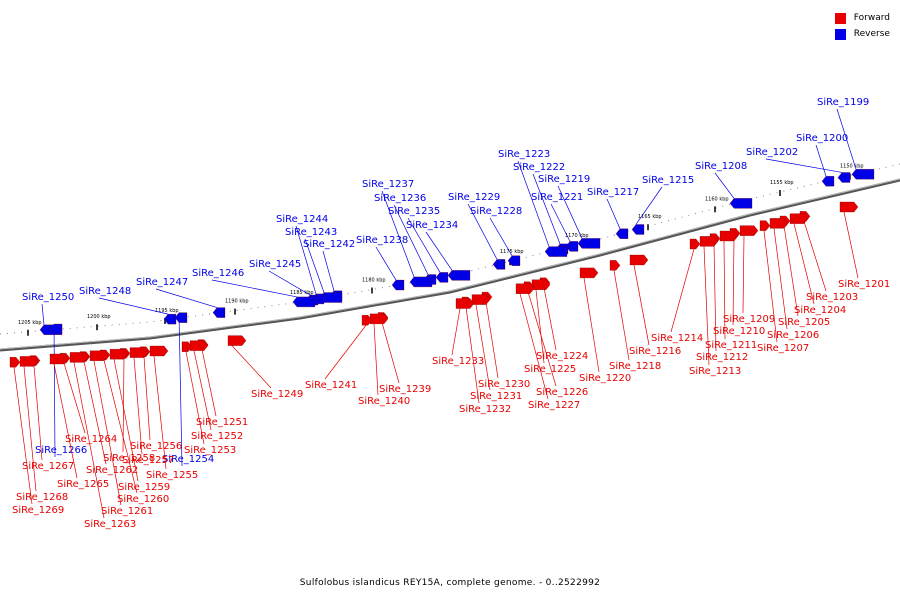  Describe the element at coordinates (840, 18) in the screenshot. I see `forward-swatch` at that location.